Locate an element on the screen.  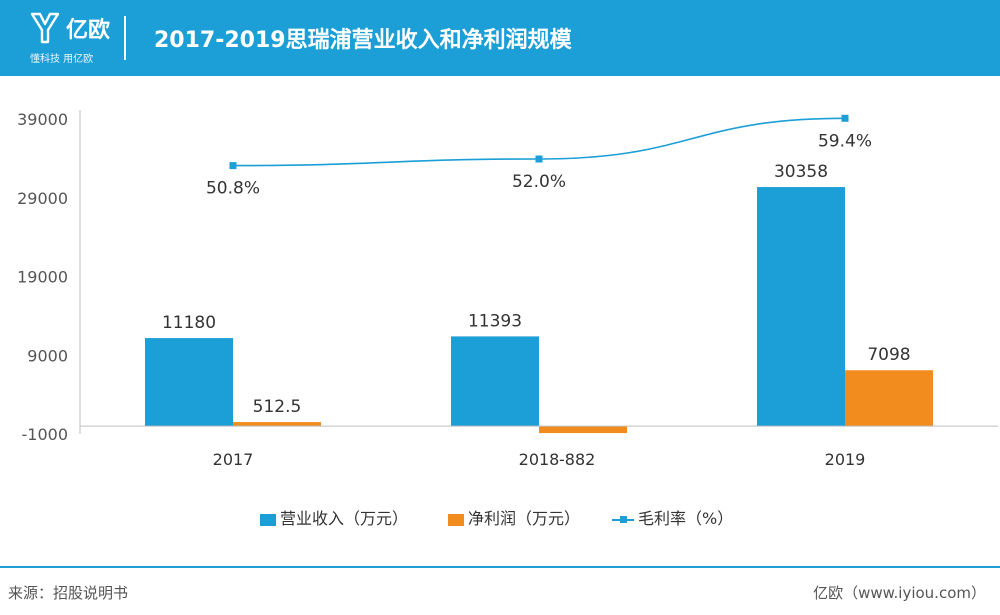
line-data-label: 52.0% is located at coordinates (539, 182).